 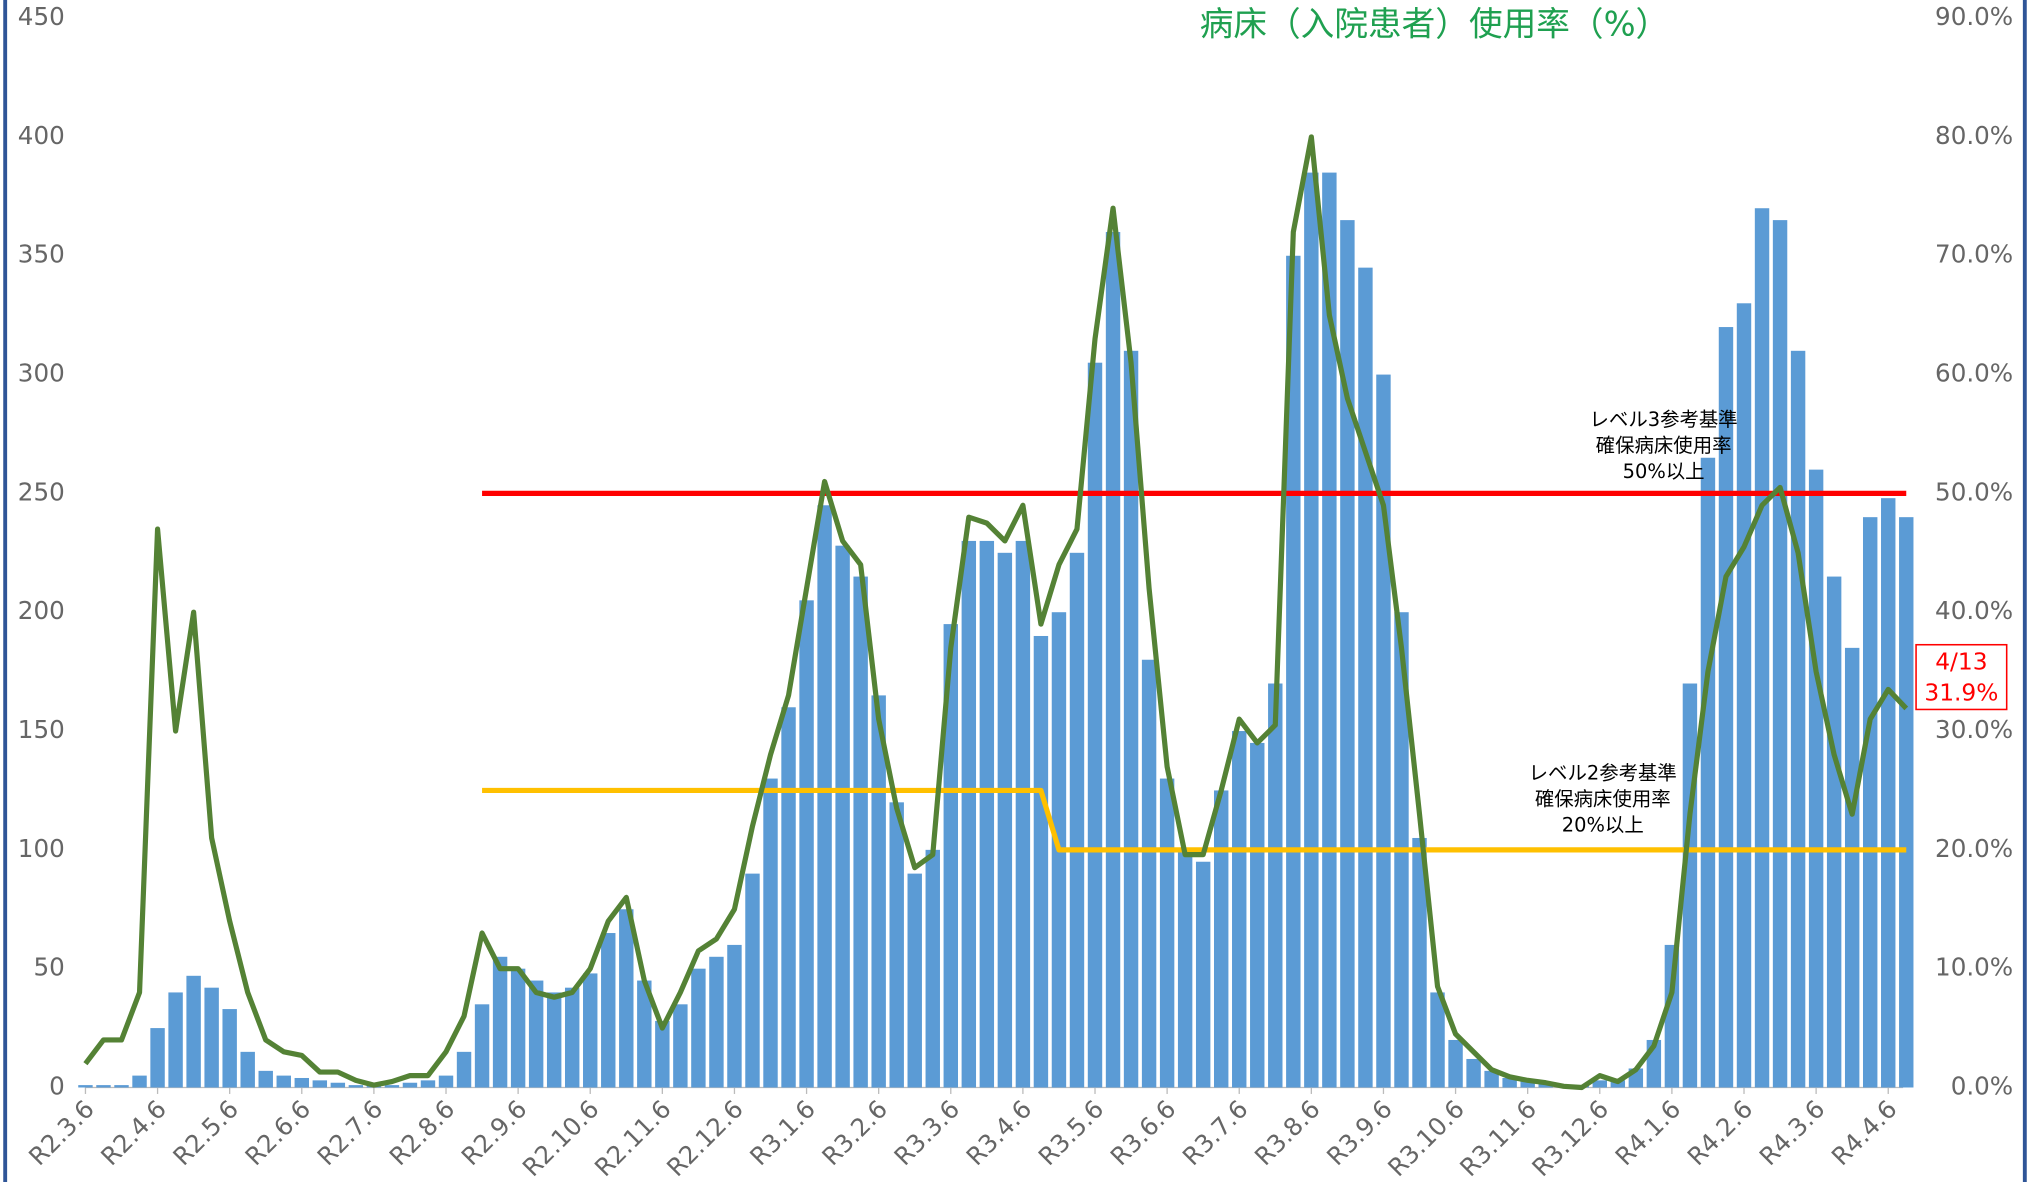 I want to click on x-tick-label: R2.5.6, so click(x=205, y=1132).